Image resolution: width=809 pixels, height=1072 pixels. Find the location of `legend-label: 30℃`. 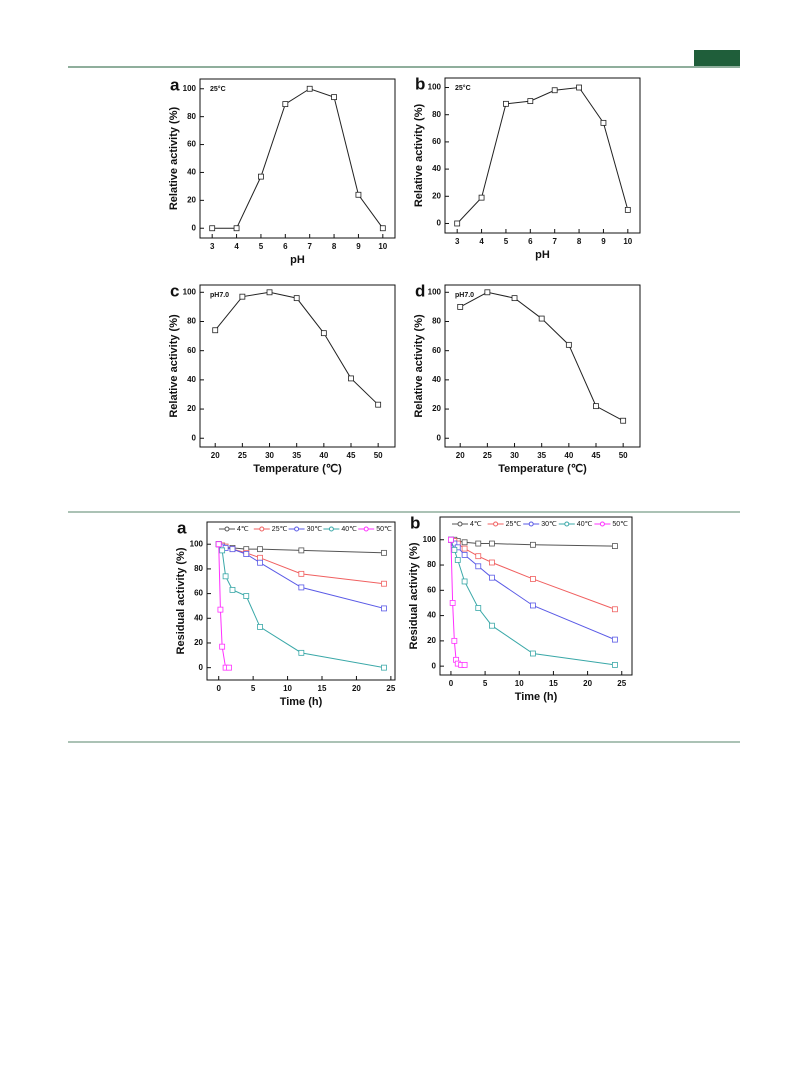

legend-label: 30℃ is located at coordinates (315, 529).